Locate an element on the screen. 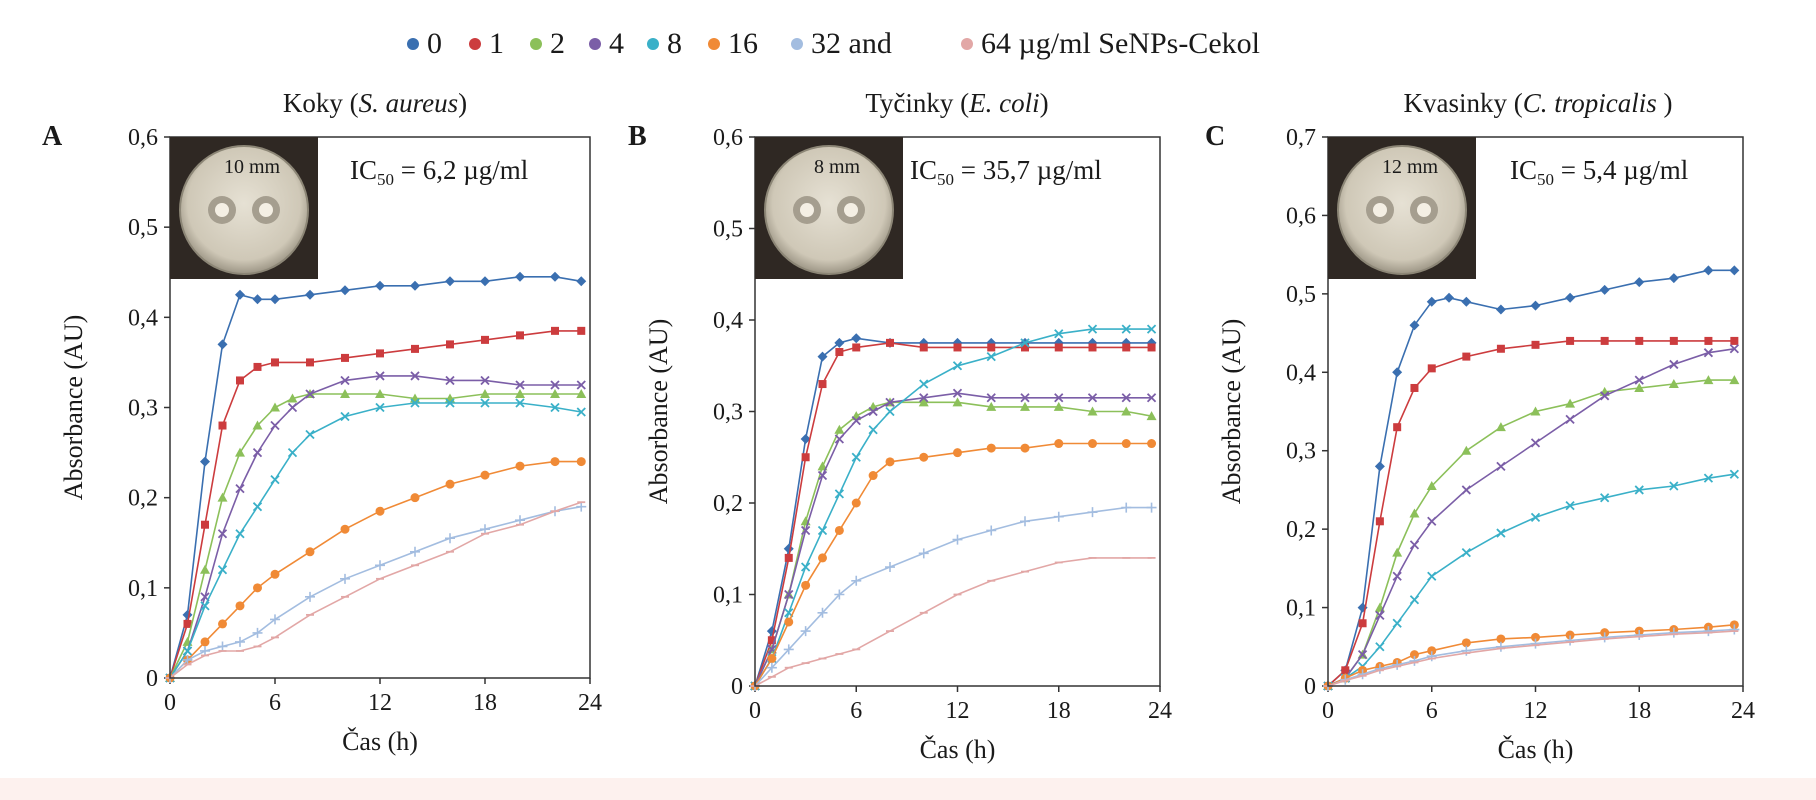 The height and width of the screenshot is (800, 1816). title-prefix: Koky ( is located at coordinates (321, 103).